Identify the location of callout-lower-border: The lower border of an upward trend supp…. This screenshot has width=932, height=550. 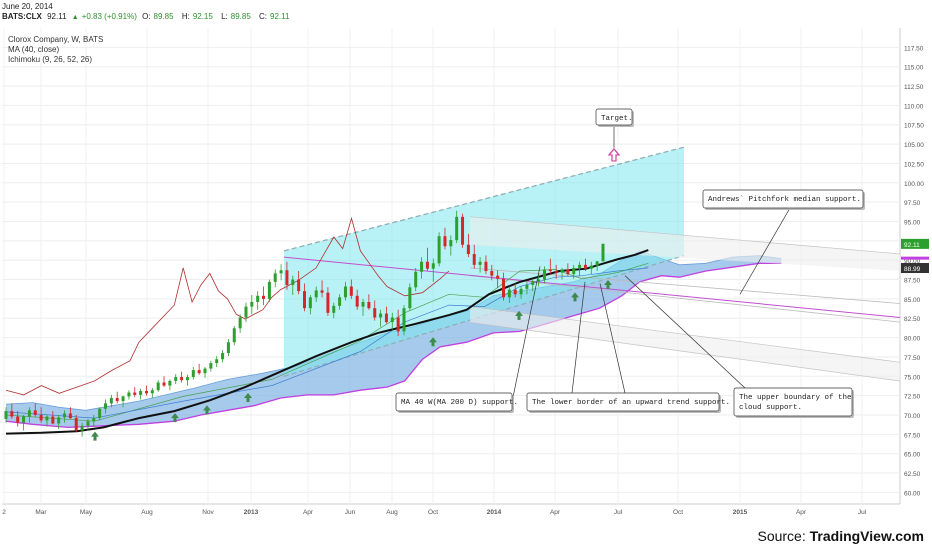
(628, 347).